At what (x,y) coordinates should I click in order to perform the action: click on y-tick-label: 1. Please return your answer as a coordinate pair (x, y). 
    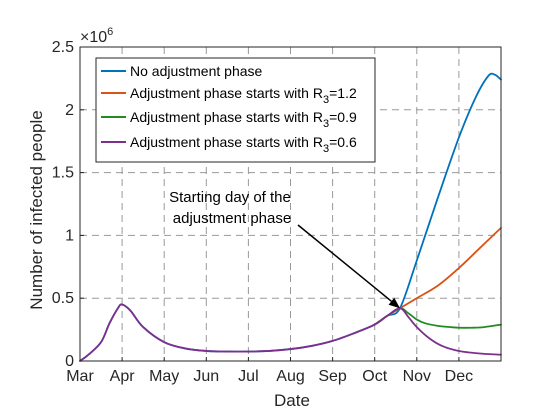
    Looking at the image, I should click on (69, 235).